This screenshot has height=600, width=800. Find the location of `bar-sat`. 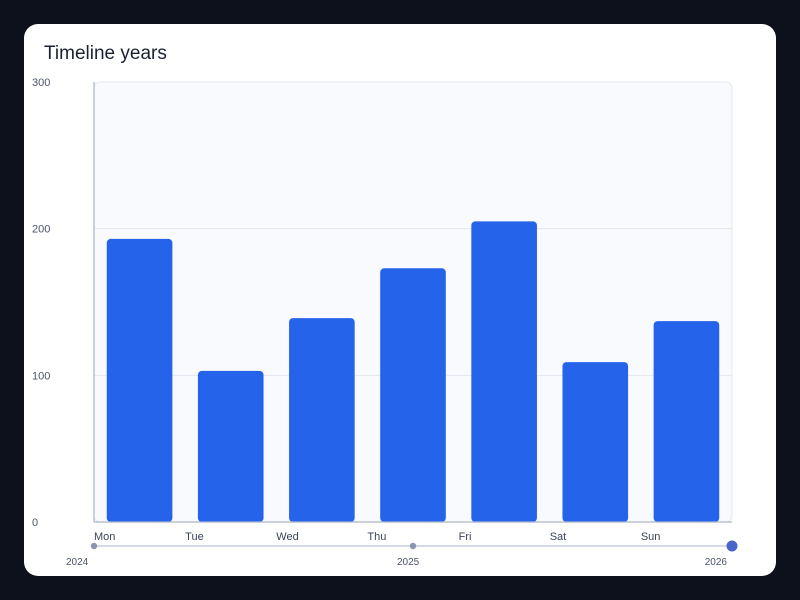

bar-sat is located at coordinates (595, 442).